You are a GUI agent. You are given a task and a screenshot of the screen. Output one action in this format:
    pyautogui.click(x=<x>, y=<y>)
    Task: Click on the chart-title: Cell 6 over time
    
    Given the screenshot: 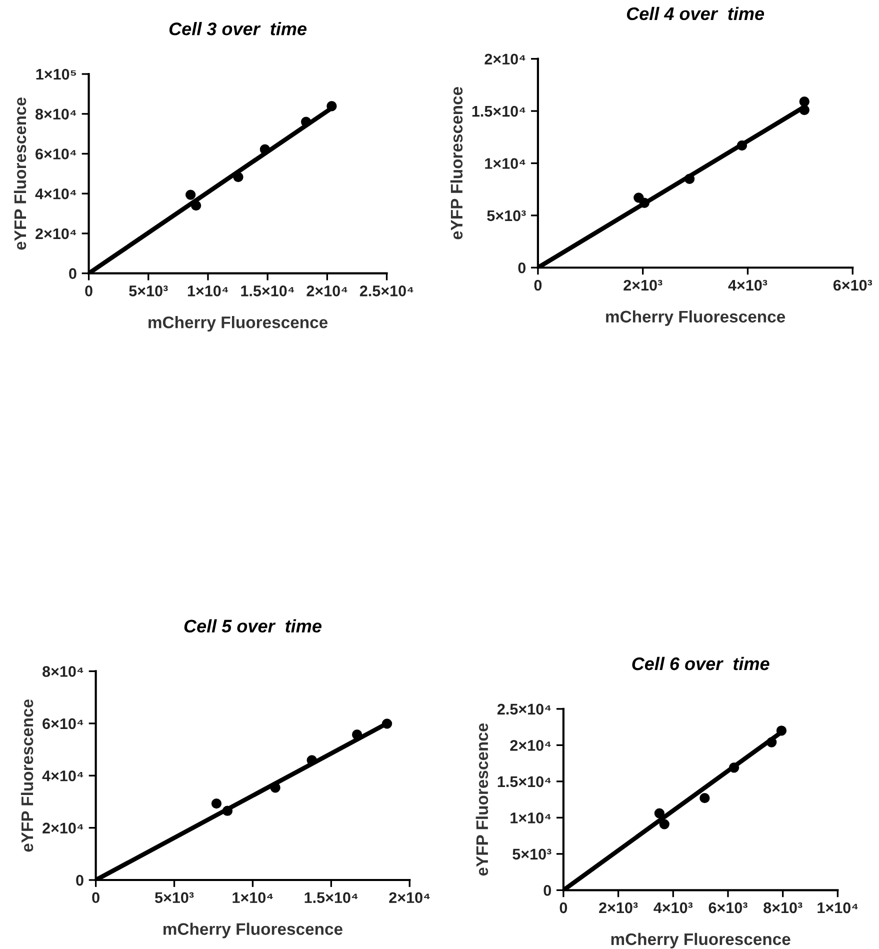 What is the action you would take?
    pyautogui.click(x=701, y=663)
    